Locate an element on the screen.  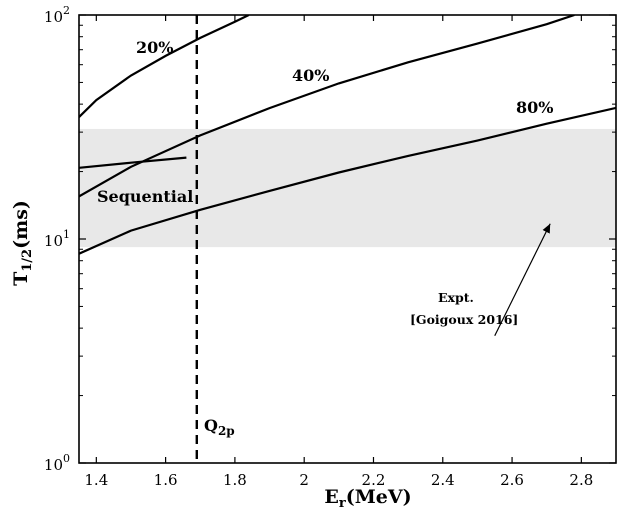
x-tick-label: 2.8 is located at coordinates (581, 480).